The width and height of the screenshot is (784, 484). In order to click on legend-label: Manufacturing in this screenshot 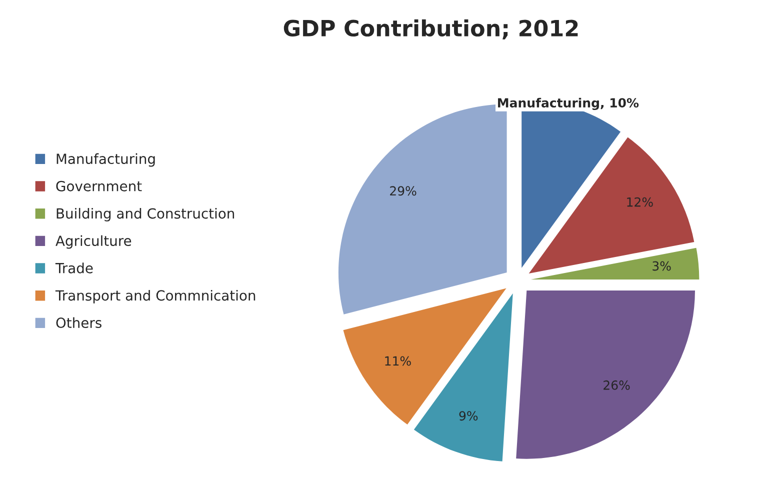, I will do `click(105, 160)`.